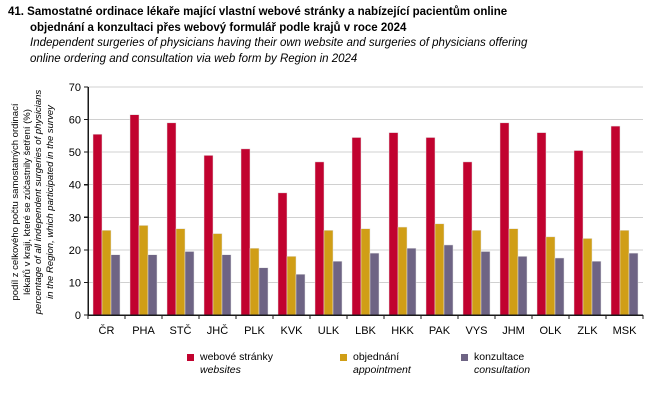 This screenshot has width=652, height=405. Describe the element at coordinates (143, 331) in the screenshot. I see `category-label-PHA: PHA` at that location.